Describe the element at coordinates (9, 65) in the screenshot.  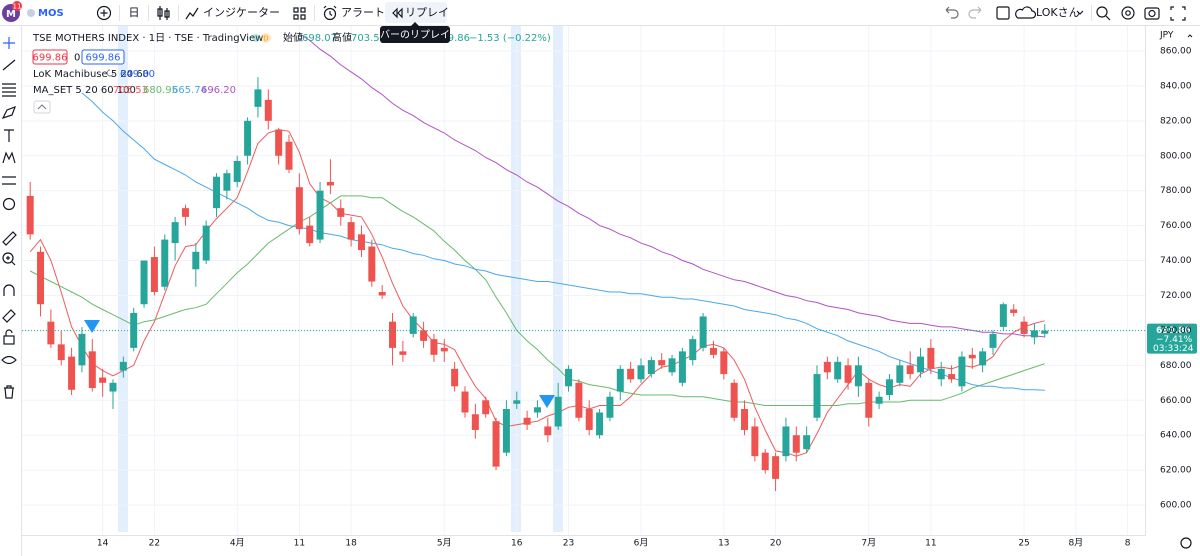
I see `trendline-tool` at that location.